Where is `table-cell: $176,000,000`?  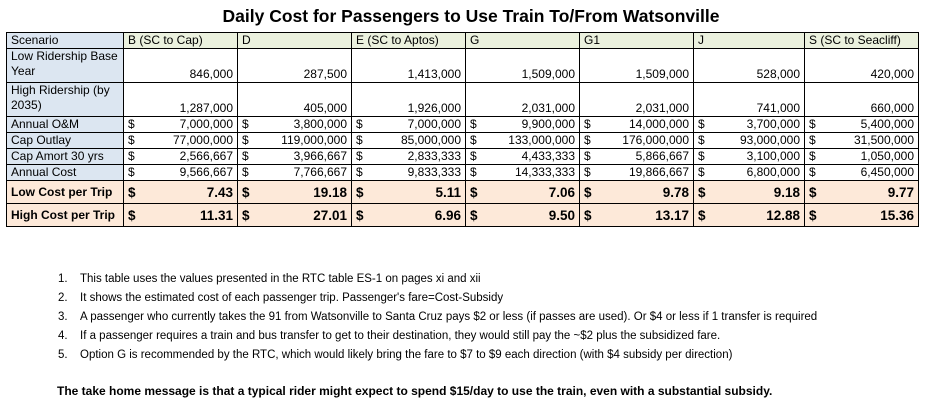 table-cell: $176,000,000 is located at coordinates (636, 140).